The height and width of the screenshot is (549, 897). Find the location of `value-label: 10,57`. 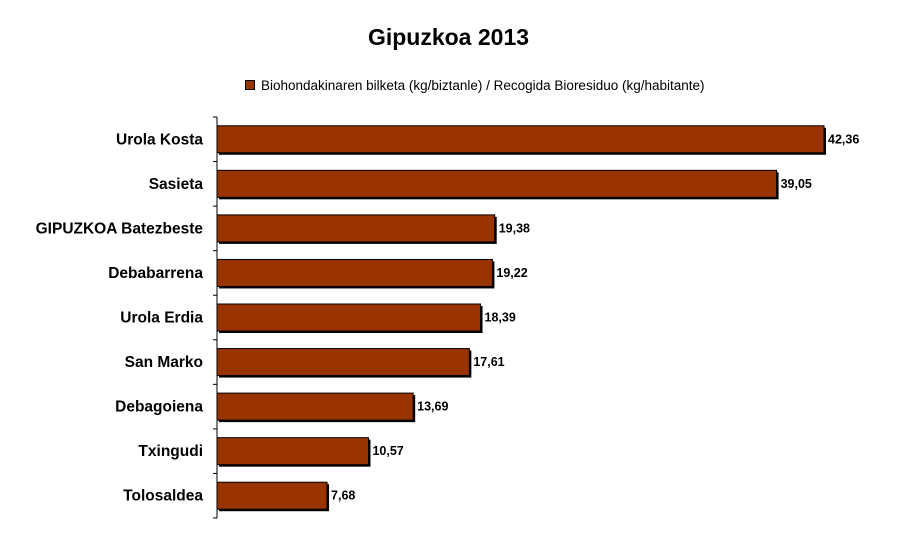

value-label: 10,57 is located at coordinates (387, 451).